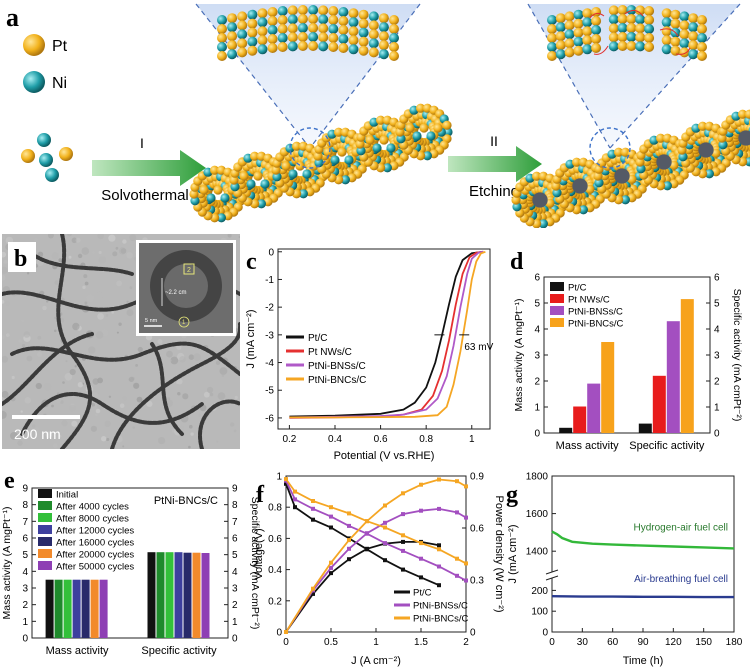 This screenshot has height=672, width=750. I want to click on step1-numeral: I, so click(142, 143).